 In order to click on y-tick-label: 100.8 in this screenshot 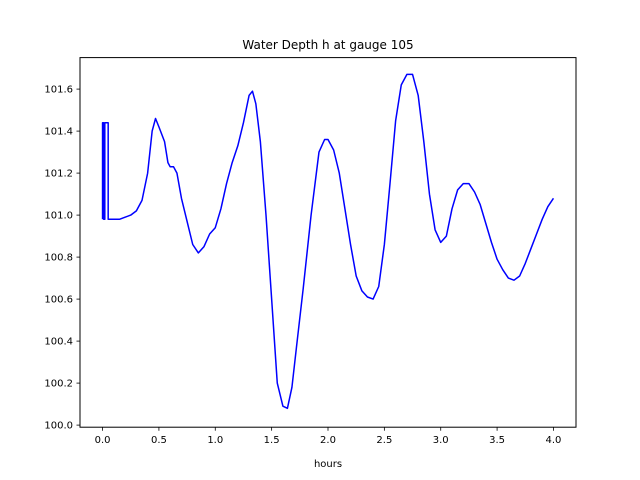, I will do `click(58, 258)`.